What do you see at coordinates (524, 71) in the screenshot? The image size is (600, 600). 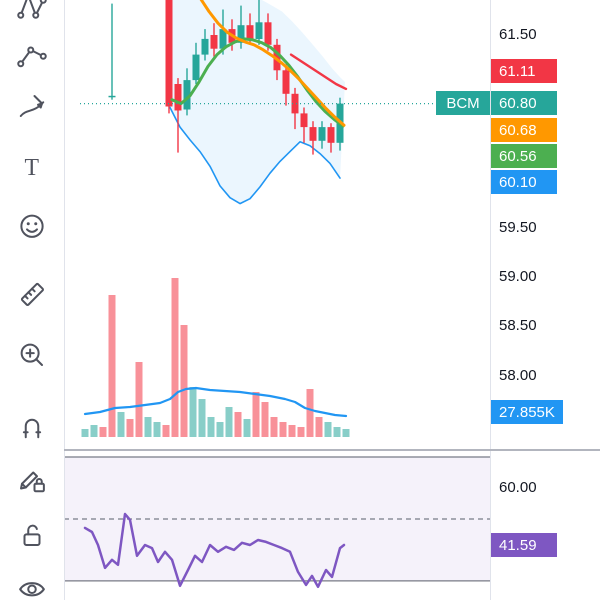 I see `red-ma-price-badge: 61.11` at bounding box center [524, 71].